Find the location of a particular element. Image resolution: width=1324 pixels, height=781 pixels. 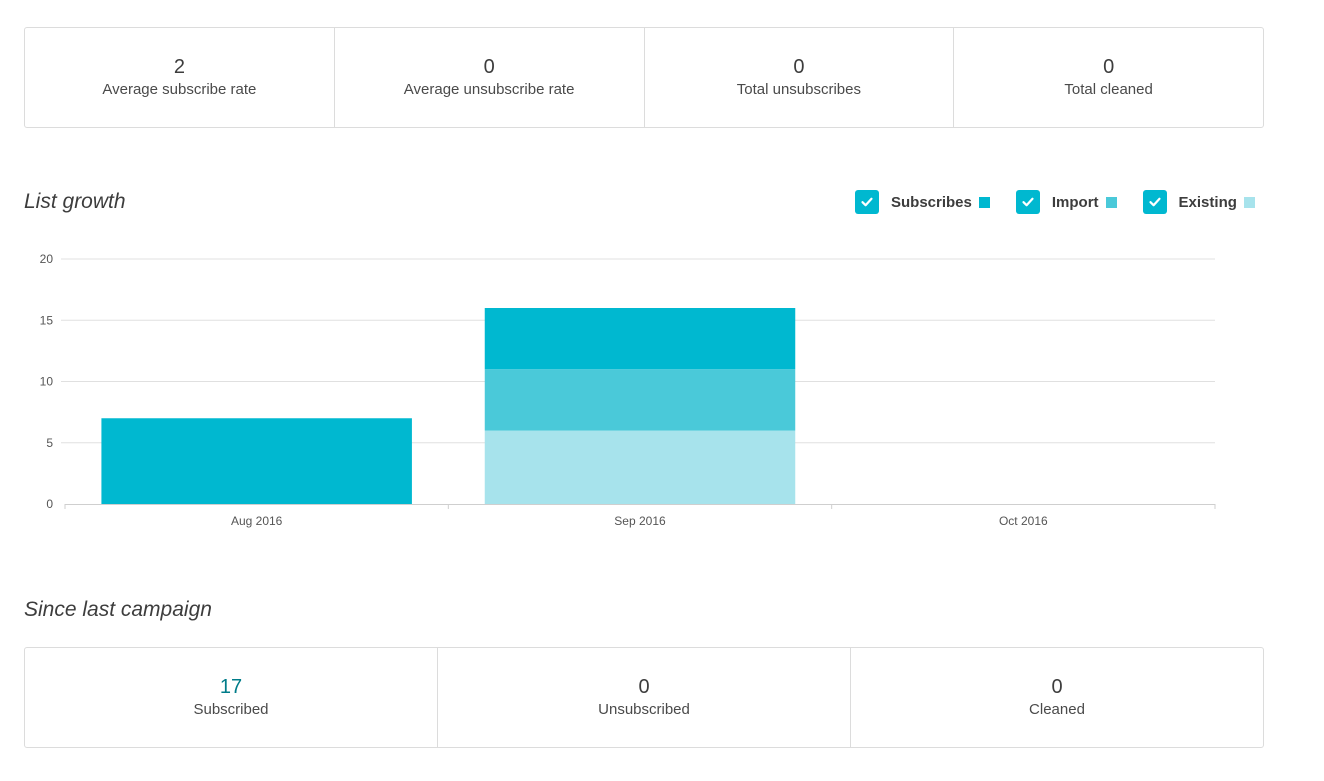

list-growth-title: List growth is located at coordinates (75, 201).